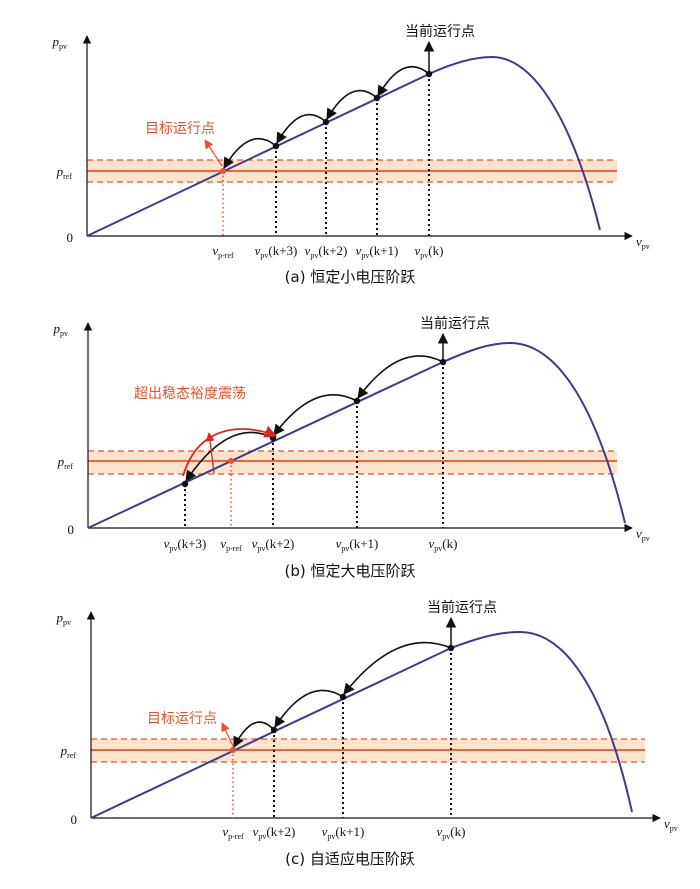  I want to click on steady-state-margin-band, so click(352, 462).